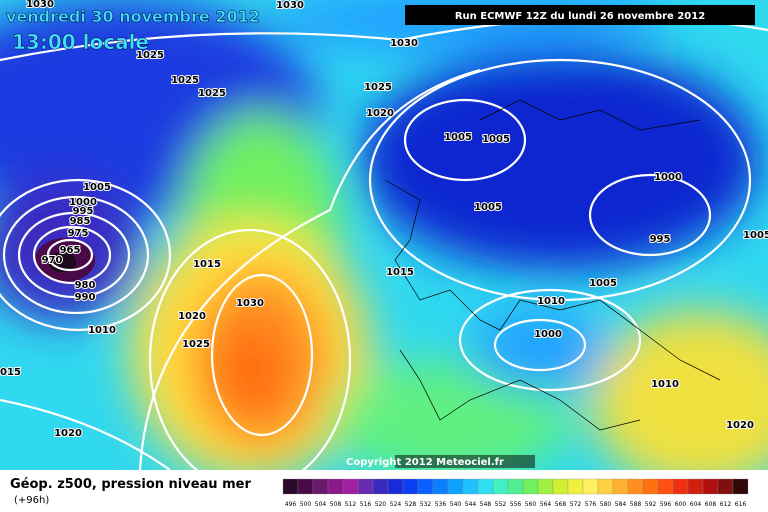  I want to click on scale-label: 496, so click(291, 504).